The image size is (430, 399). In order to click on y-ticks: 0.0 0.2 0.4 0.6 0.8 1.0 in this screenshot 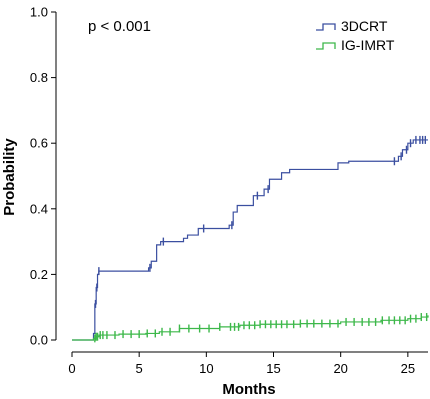, I will do `click(43, 176)`.